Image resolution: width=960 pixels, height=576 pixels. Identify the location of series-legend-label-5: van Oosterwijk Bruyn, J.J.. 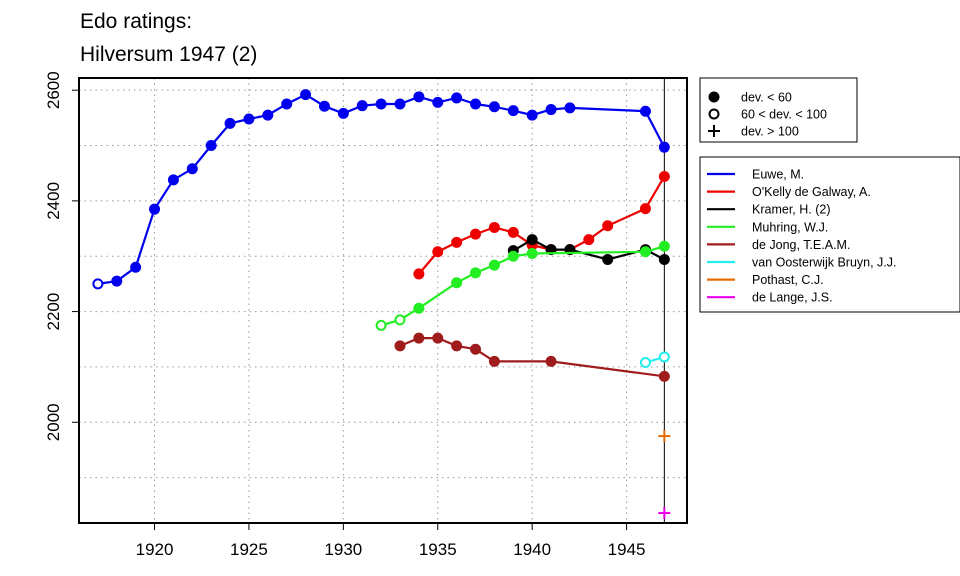
(824, 263).